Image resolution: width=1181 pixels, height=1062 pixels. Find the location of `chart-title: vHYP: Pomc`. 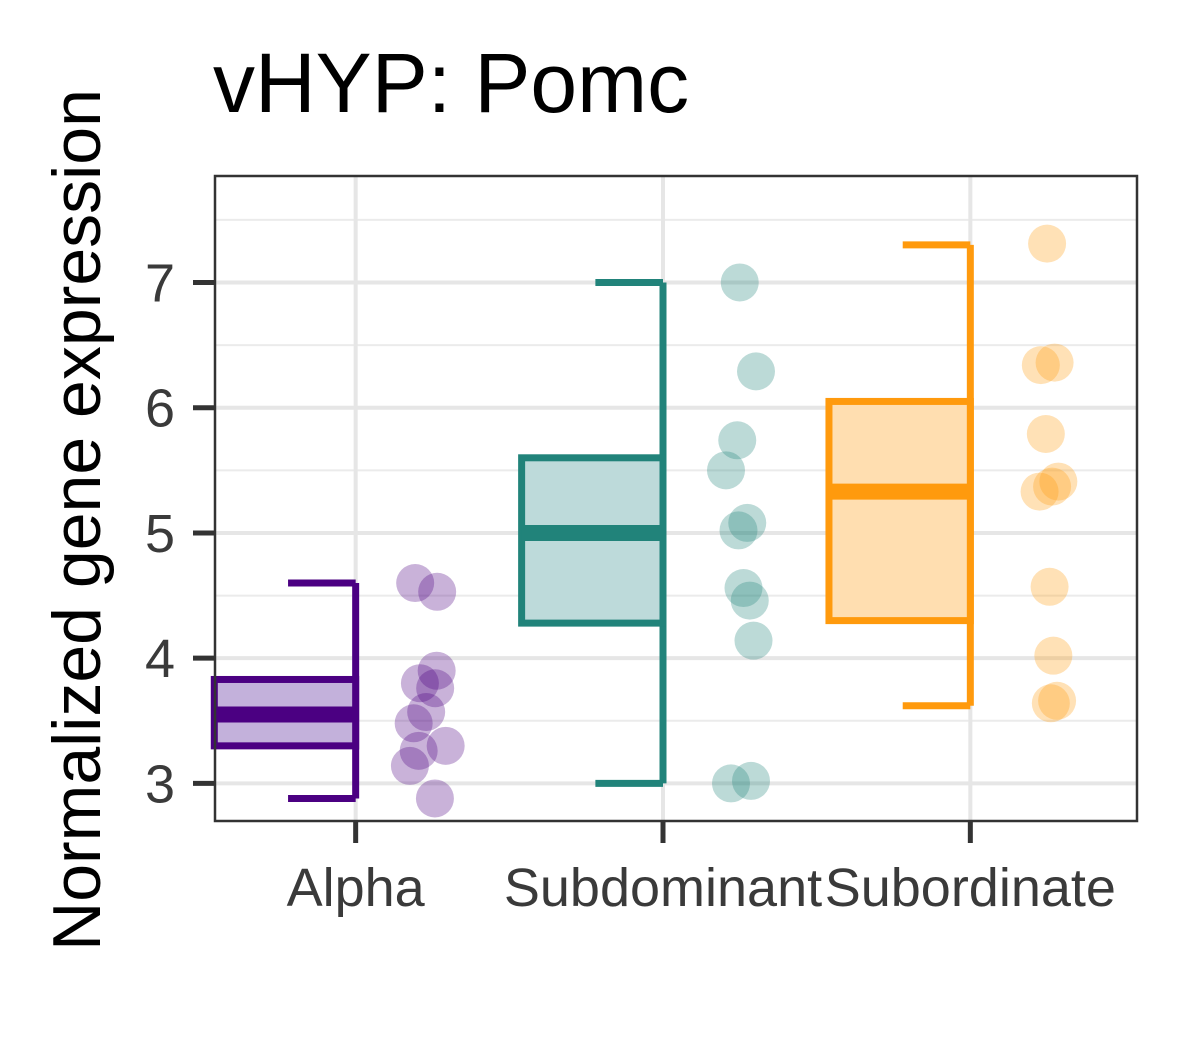

chart-title: vHYP: Pomc is located at coordinates (451, 83).